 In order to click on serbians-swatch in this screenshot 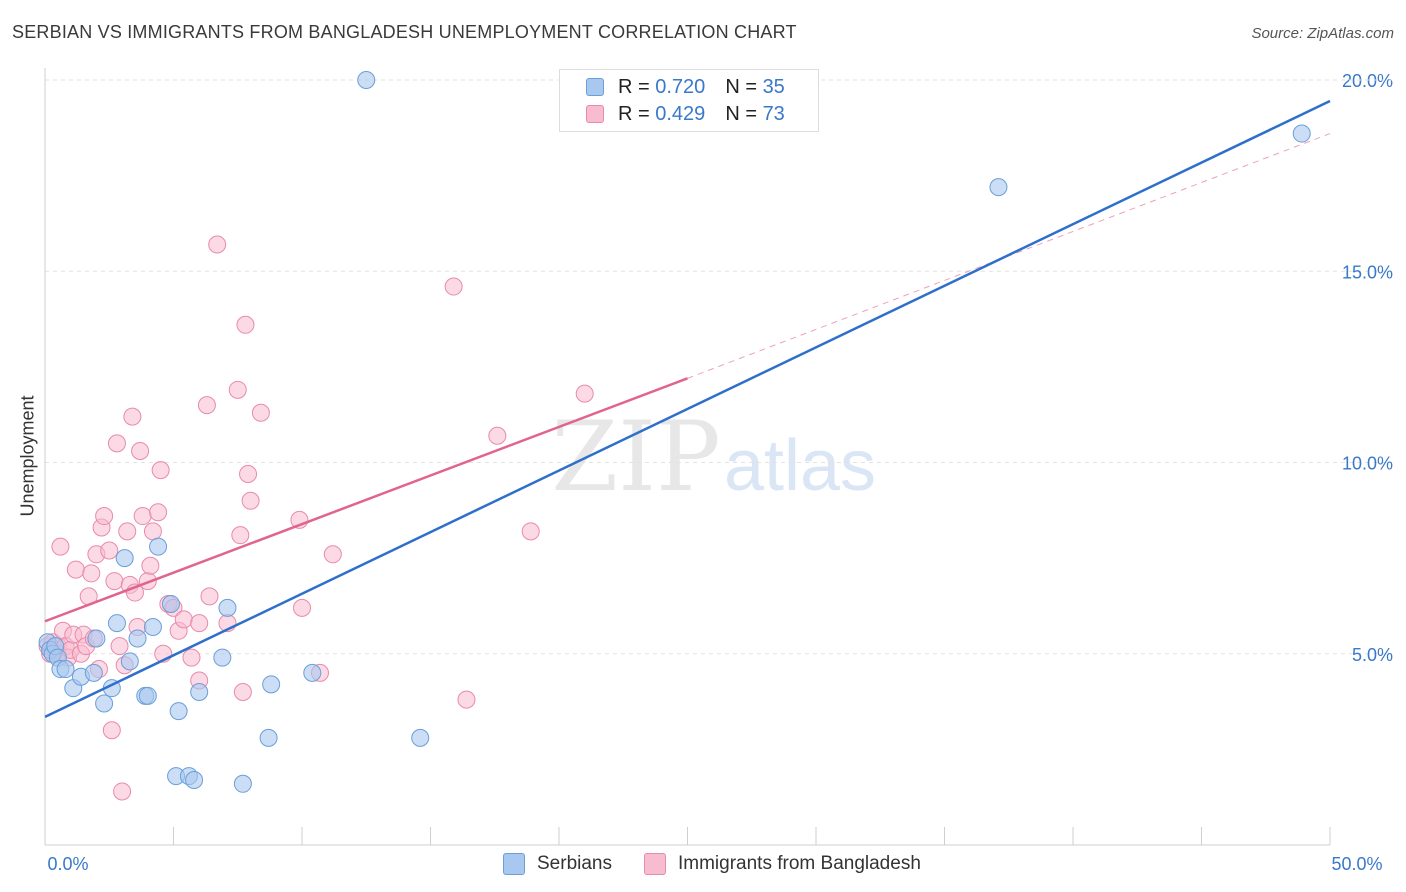, I will do `click(595, 87)`.